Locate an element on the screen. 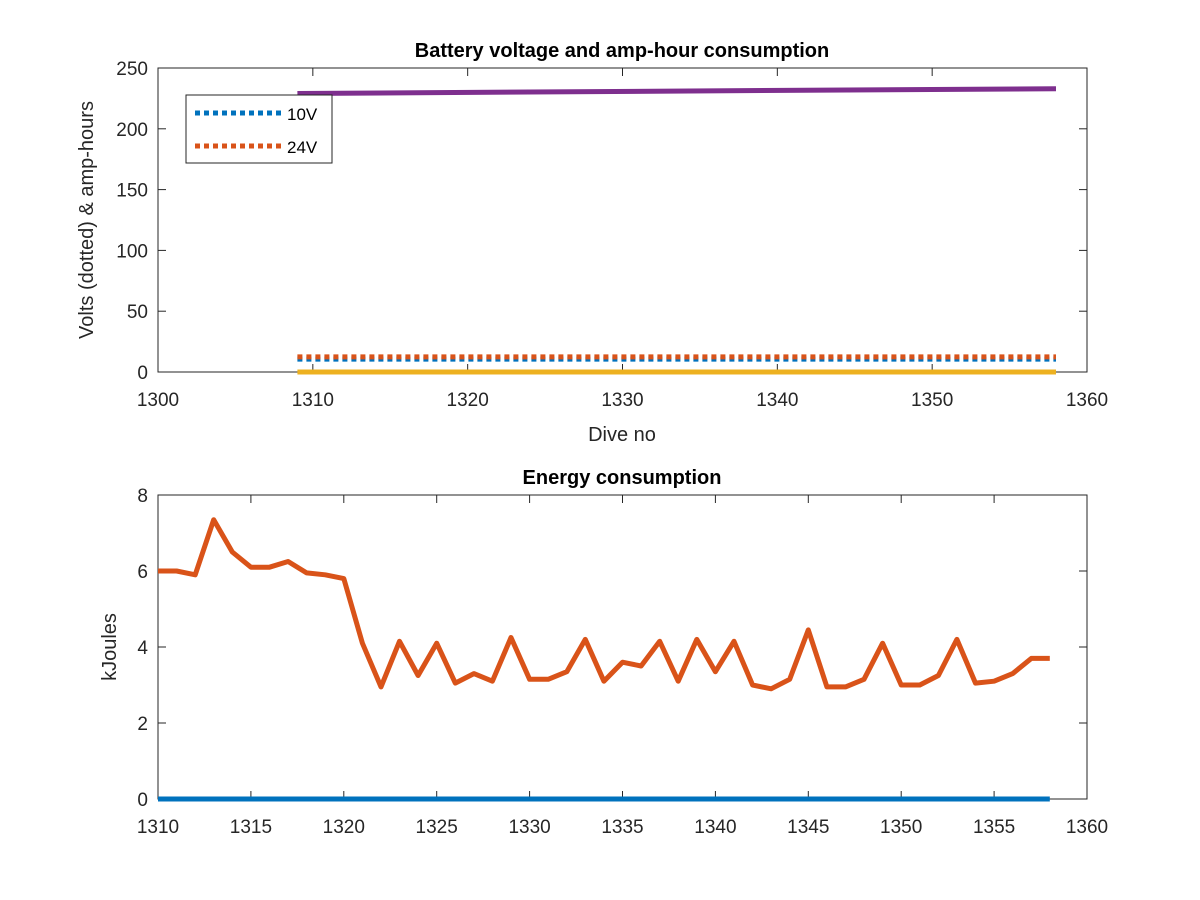 The width and height of the screenshot is (1200, 900). voltage-x-tick-label: 1340 is located at coordinates (777, 400).